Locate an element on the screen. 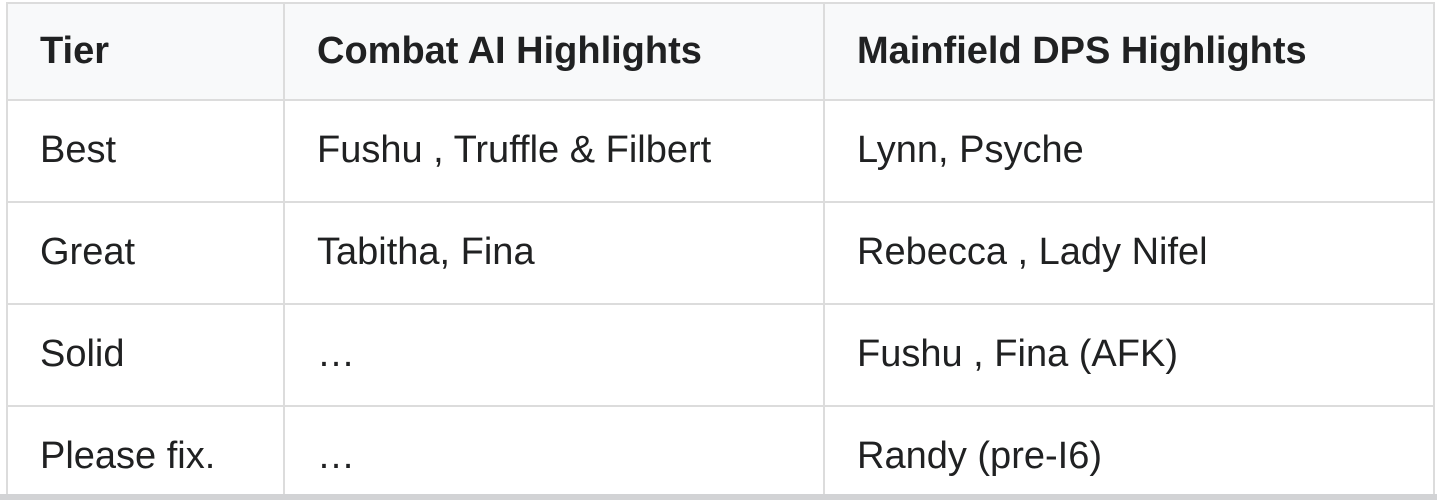 This screenshot has height=500, width=1437. mainfield-dps-cell: Lynn, Psyche is located at coordinates (1129, 151).